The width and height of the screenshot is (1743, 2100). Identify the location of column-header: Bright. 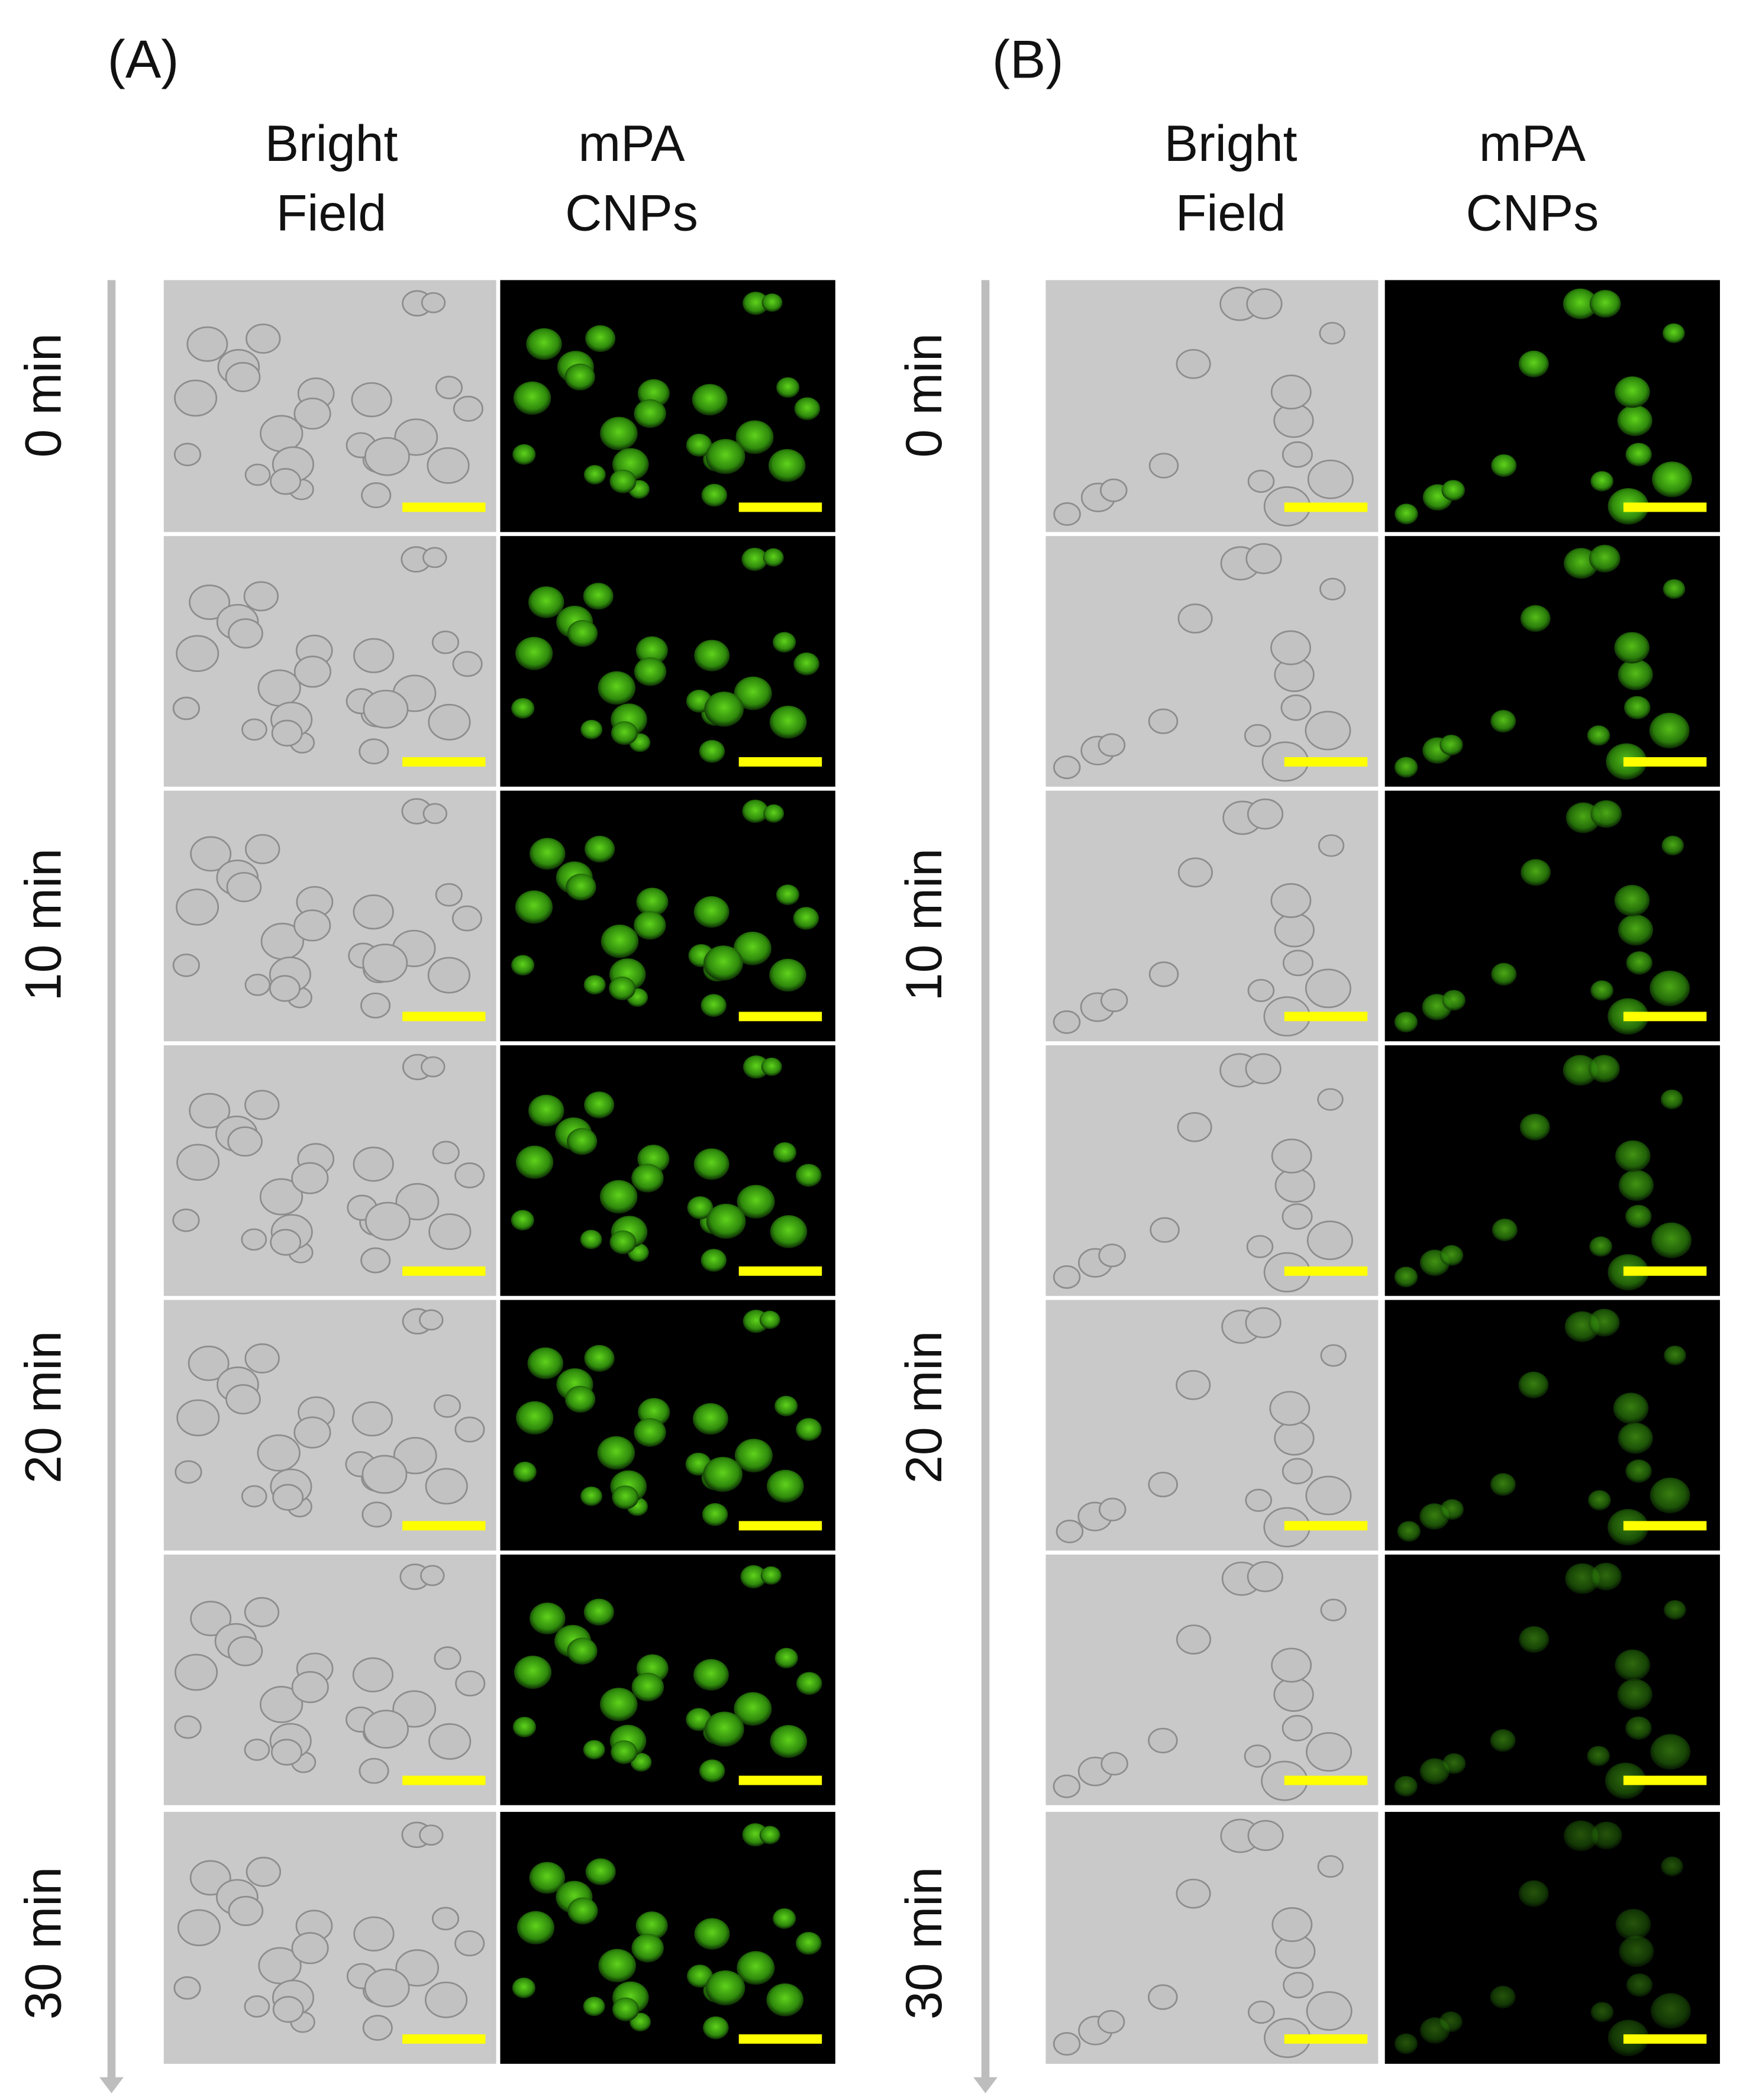
(1230, 143).